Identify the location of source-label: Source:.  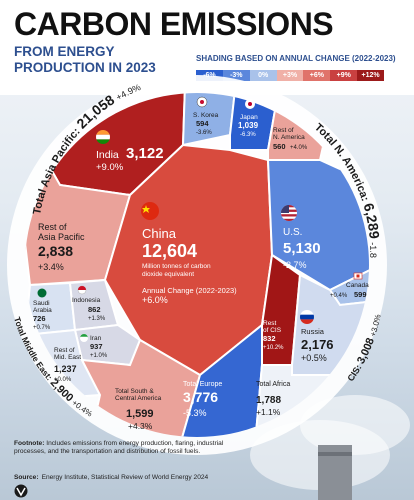
(26, 477).